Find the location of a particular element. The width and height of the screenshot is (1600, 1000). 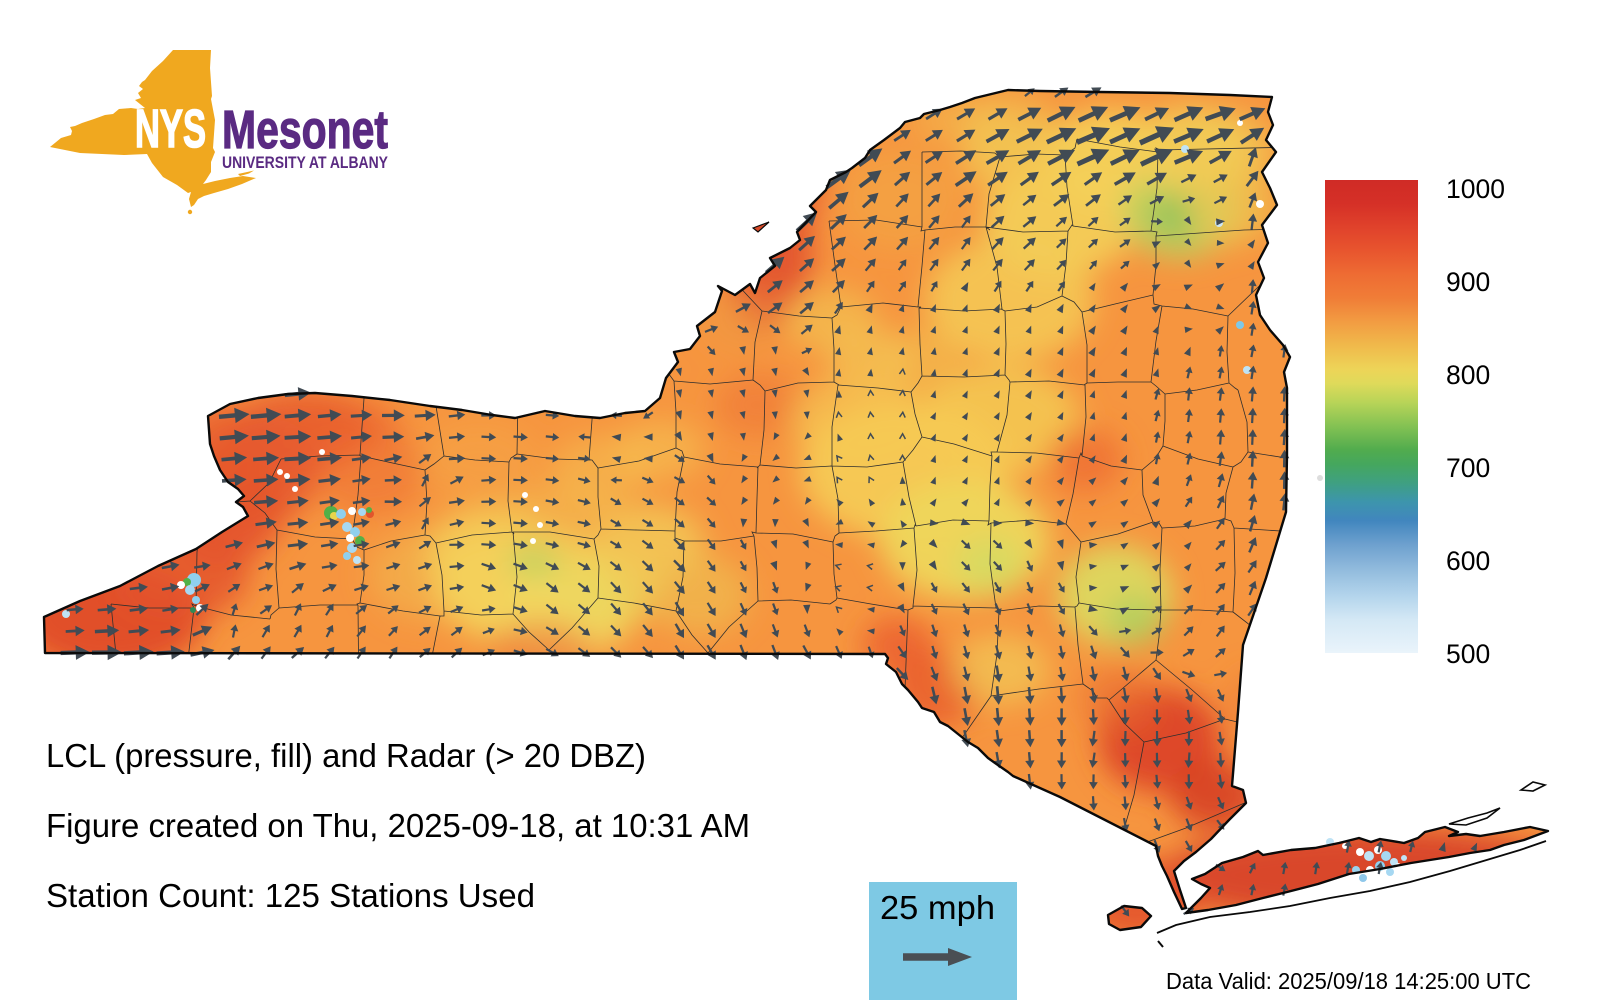

svg-text: 800 is located at coordinates (1468, 375).